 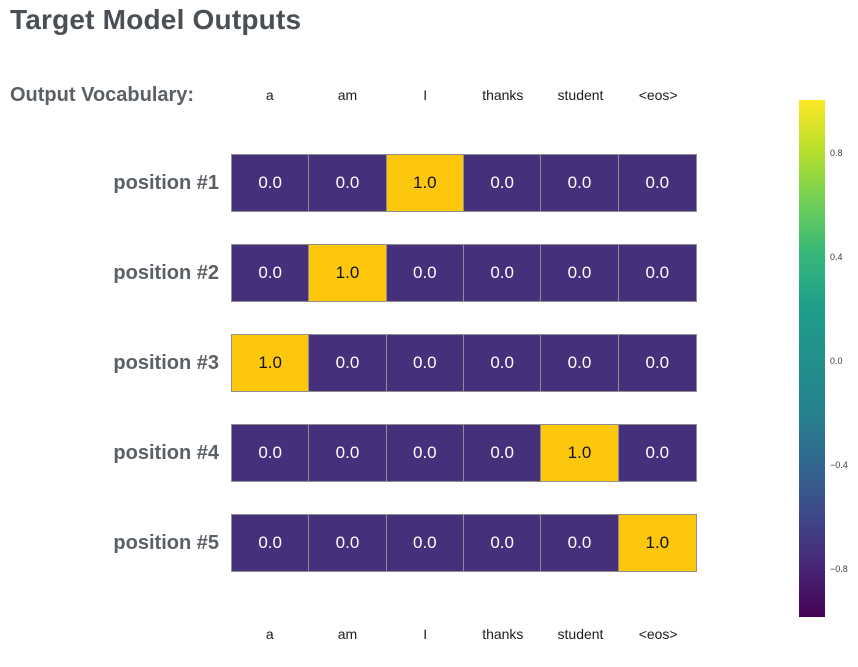 I want to click on heatmap-row: 1.0 0.0 0.0 0.0 0.0 0.0, so click(x=464, y=363).